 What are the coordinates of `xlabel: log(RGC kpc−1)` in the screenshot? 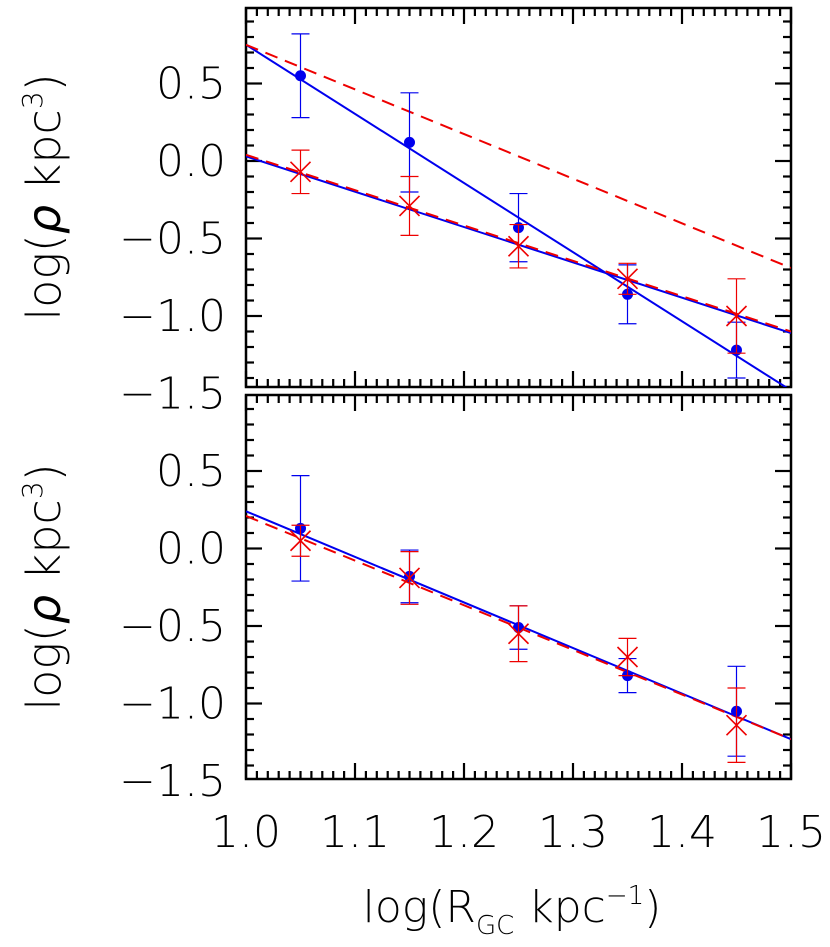 It's located at (512, 911).